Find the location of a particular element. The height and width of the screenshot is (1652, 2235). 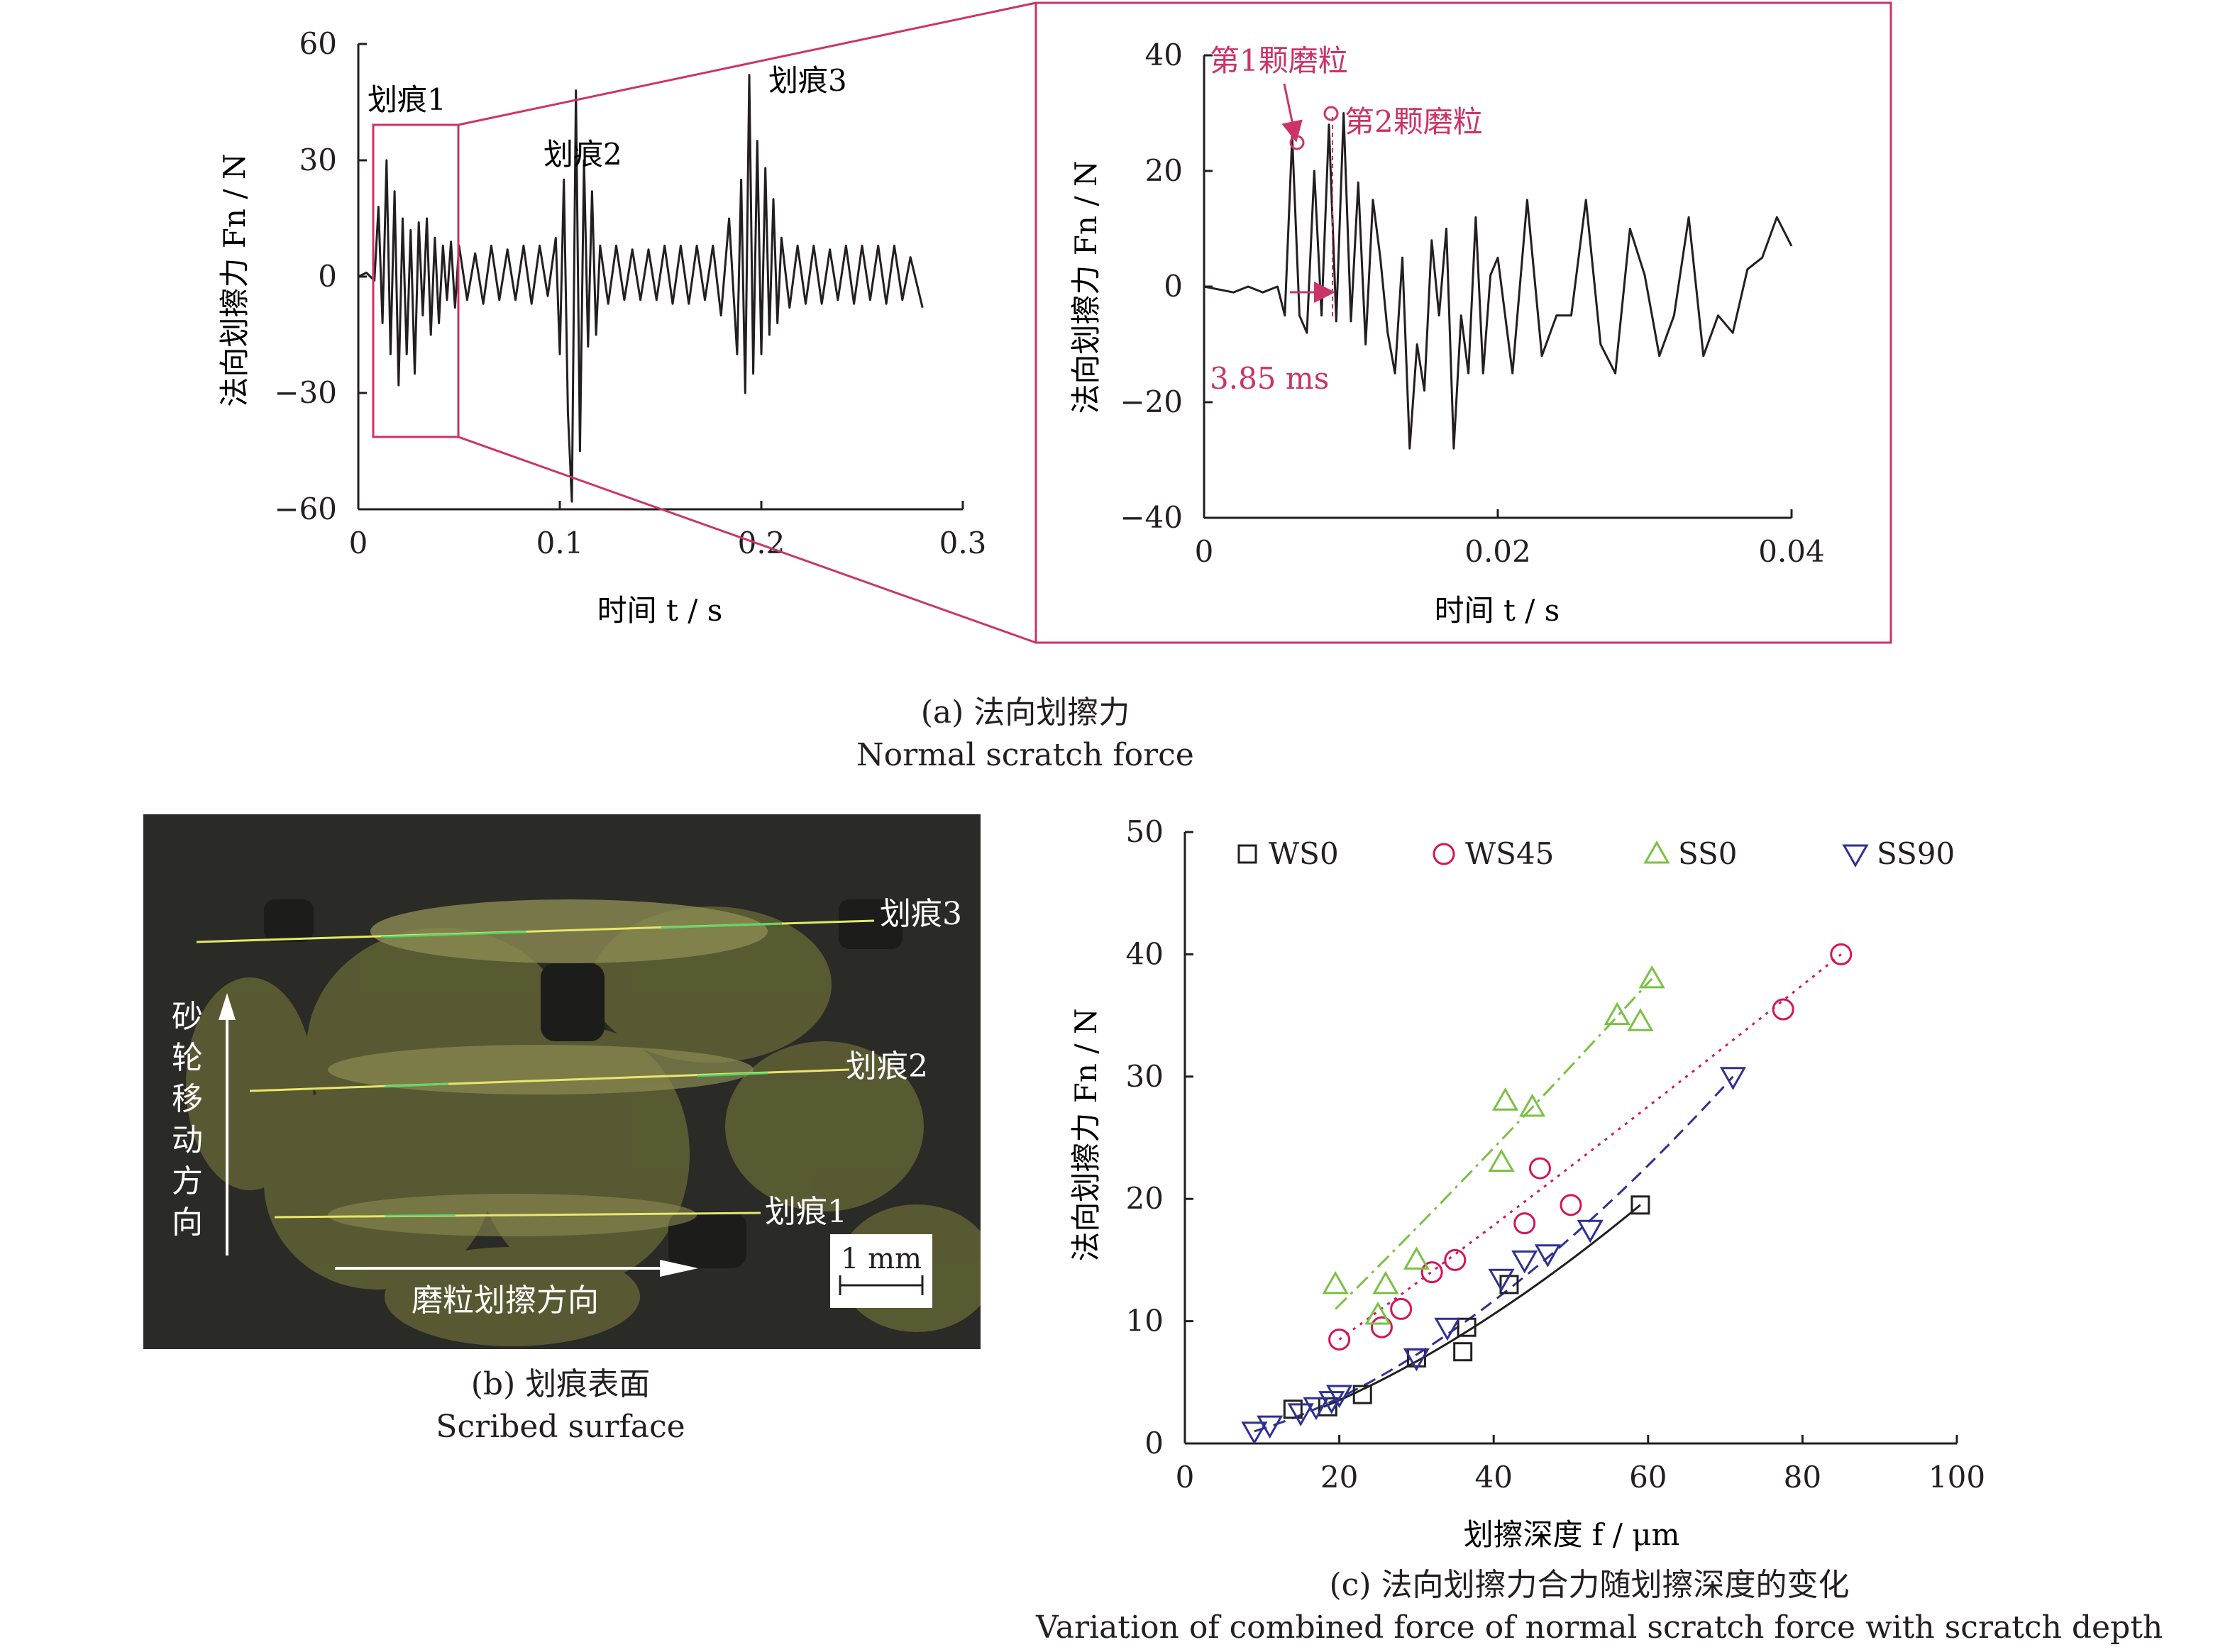

scratch-line-highlights is located at coordinates (581, 1069).